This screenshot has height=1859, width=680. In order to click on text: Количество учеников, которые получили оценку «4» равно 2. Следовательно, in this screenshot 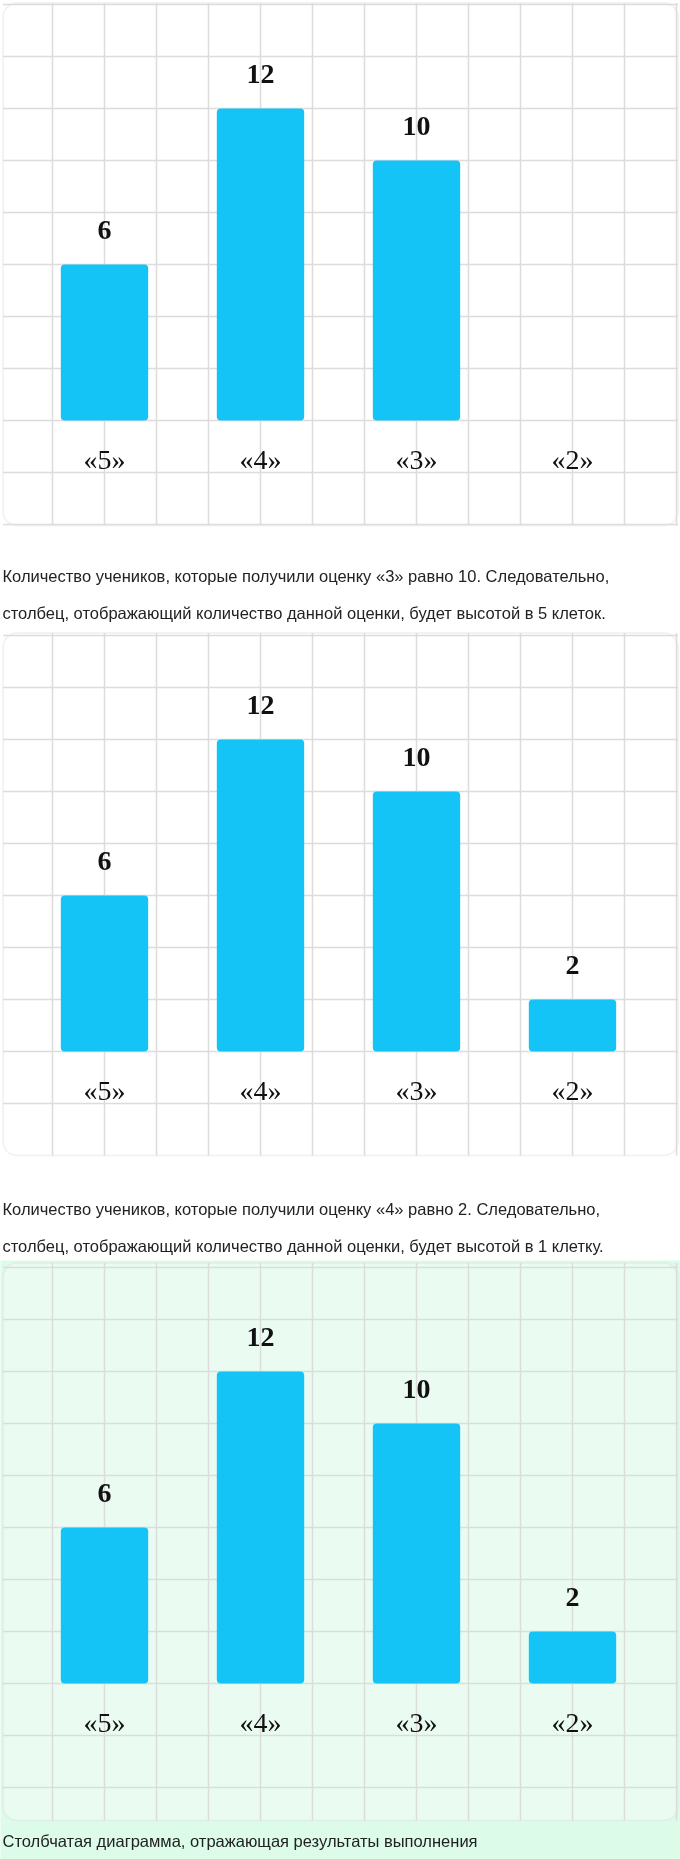, I will do `click(301, 1208)`.